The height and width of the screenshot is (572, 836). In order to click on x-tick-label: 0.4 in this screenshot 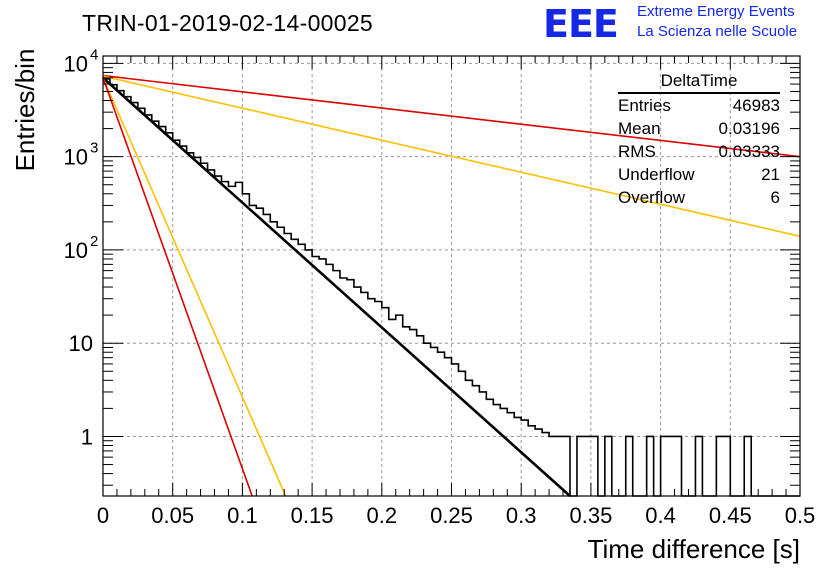, I will do `click(660, 515)`.